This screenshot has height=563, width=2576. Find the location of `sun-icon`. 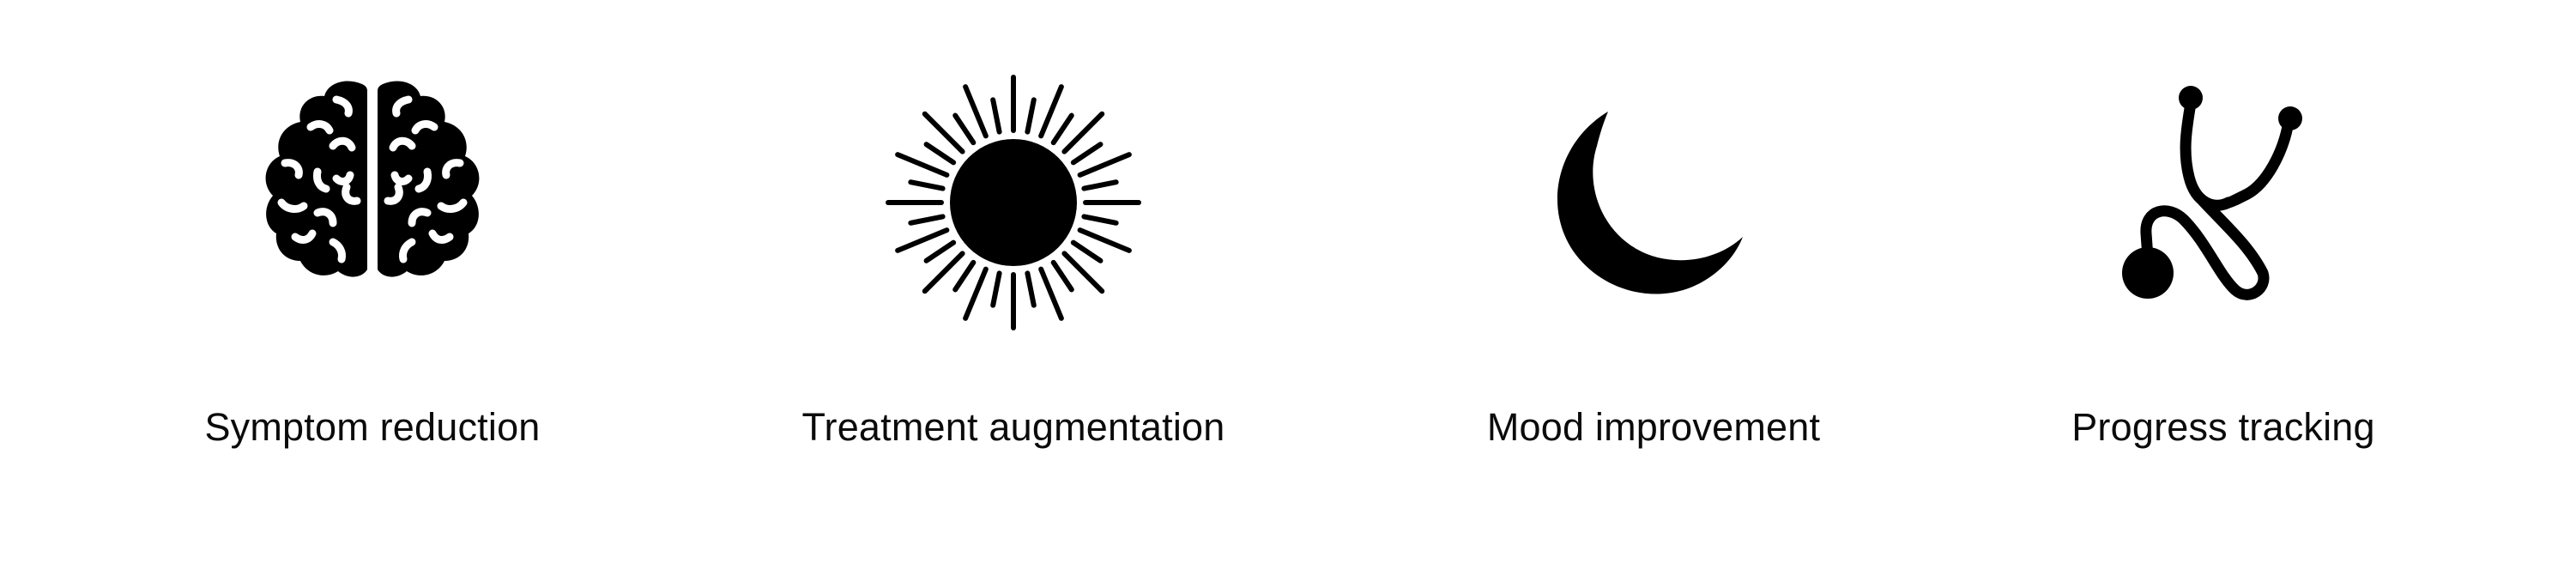

sun-icon is located at coordinates (1013, 203).